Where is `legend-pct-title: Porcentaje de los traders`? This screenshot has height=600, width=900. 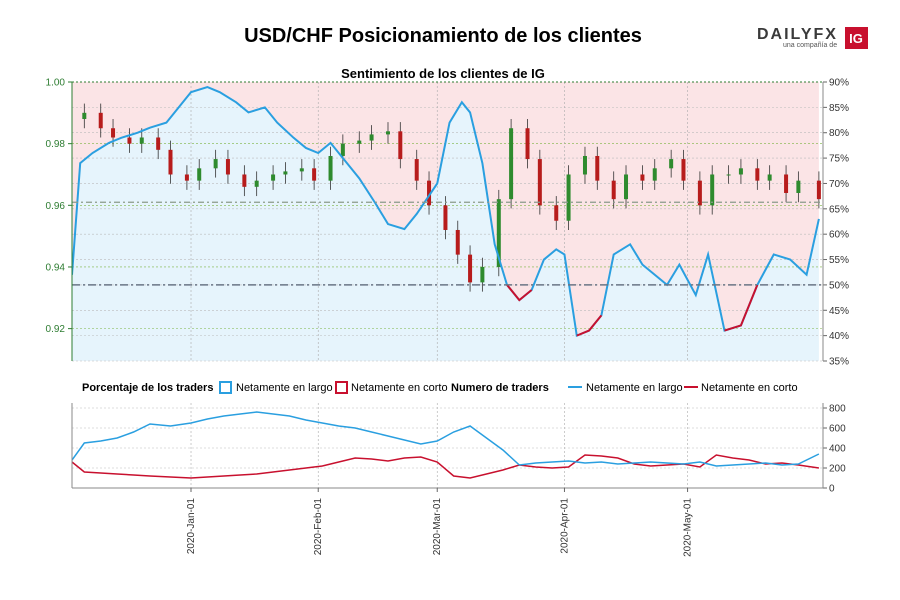
legend-pct-title: Porcentaje de los traders is located at coordinates (147, 388).